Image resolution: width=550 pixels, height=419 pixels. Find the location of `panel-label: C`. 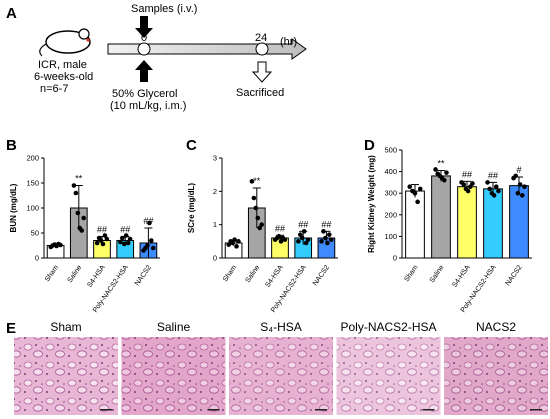

panel-label: C is located at coordinates (191, 145).